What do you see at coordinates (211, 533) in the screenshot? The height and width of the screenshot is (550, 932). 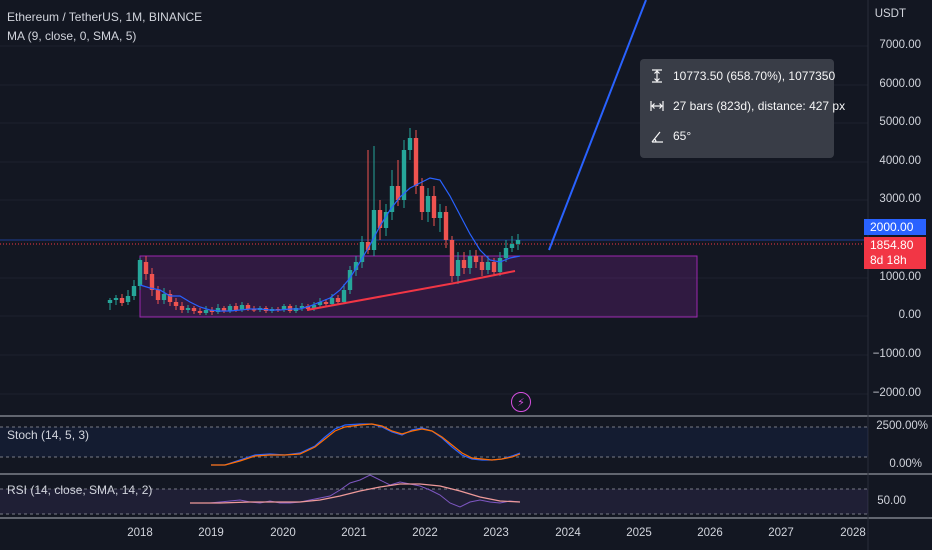 I see `time-axis-label: 2019` at bounding box center [211, 533].